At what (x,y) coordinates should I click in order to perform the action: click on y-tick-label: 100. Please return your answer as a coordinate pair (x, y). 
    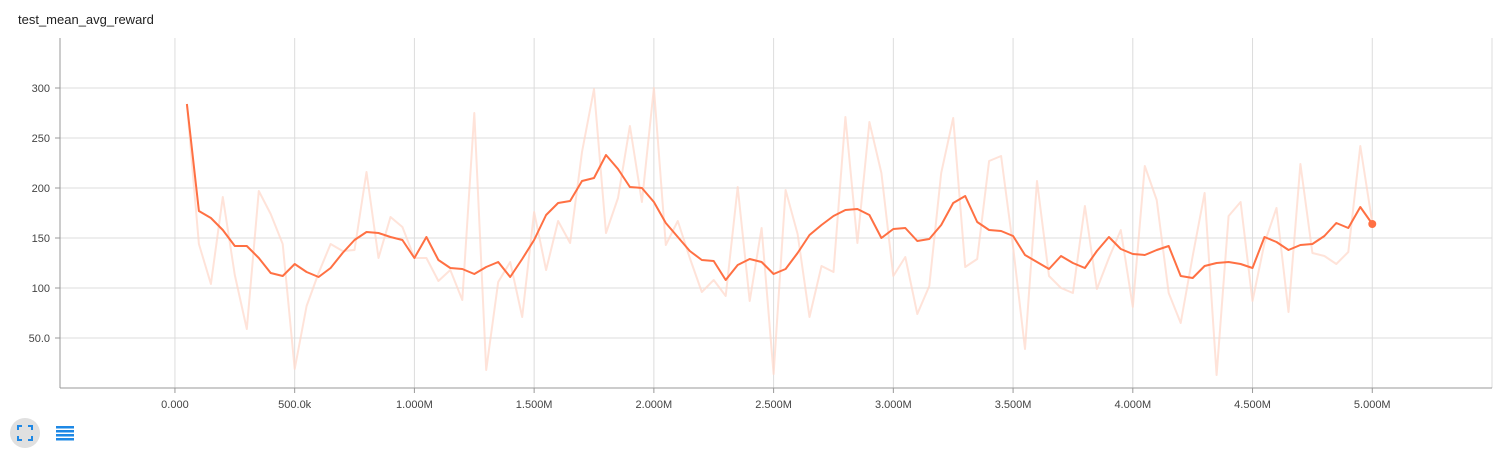
    Looking at the image, I should click on (41, 289).